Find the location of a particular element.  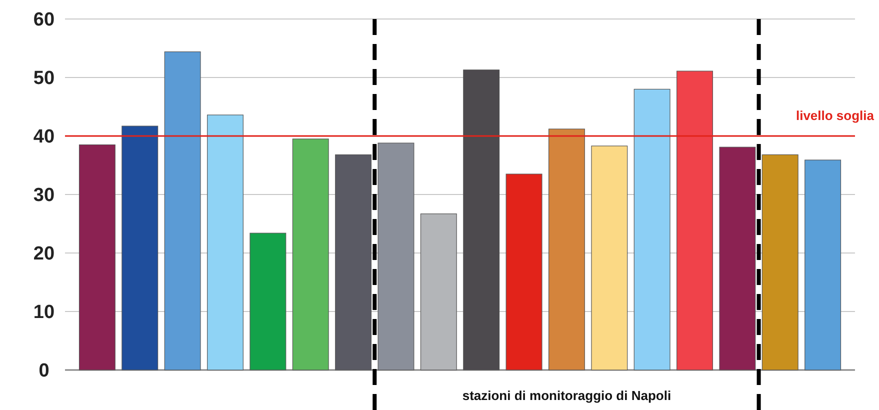

y-tick-label: 40 is located at coordinates (44, 137).